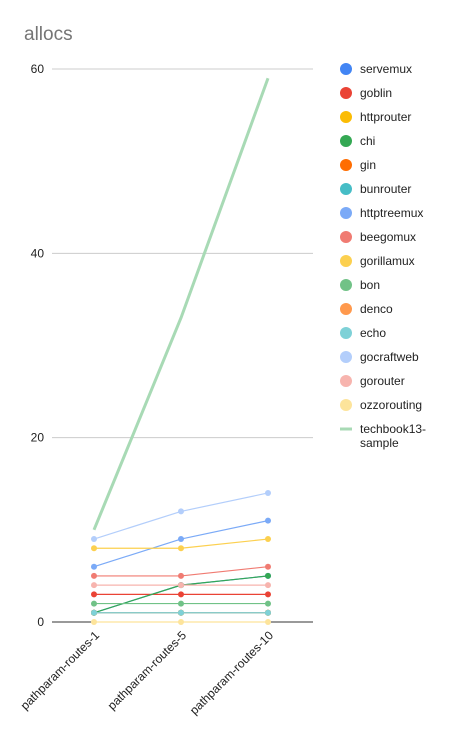  What do you see at coordinates (346, 357) in the screenshot?
I see `legend-swatch-gocraftweb` at bounding box center [346, 357].